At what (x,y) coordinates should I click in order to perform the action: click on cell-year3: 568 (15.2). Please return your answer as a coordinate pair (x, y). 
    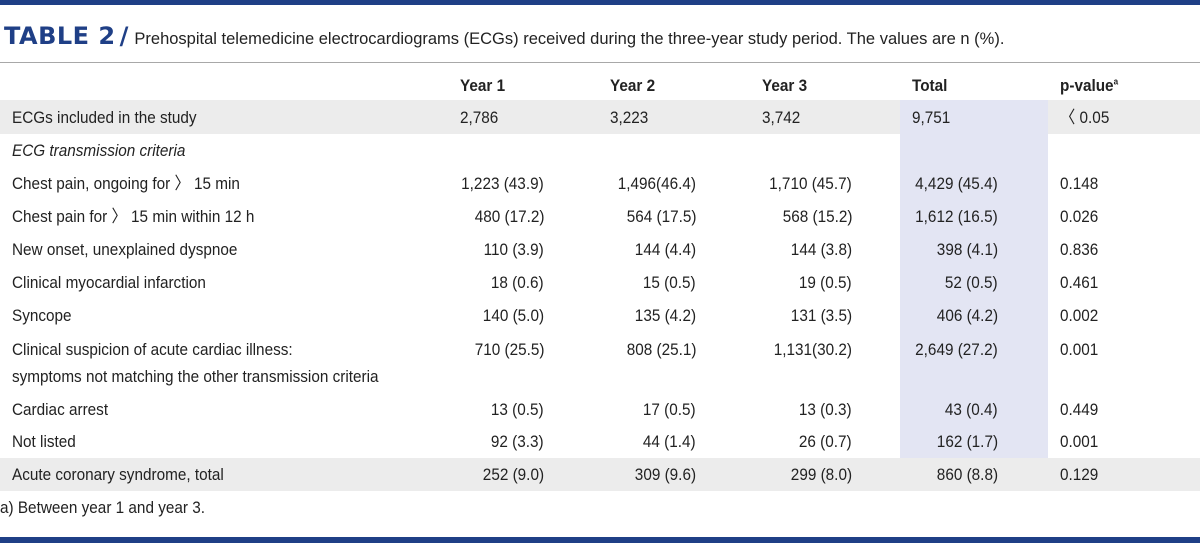
    Looking at the image, I should click on (817, 216).